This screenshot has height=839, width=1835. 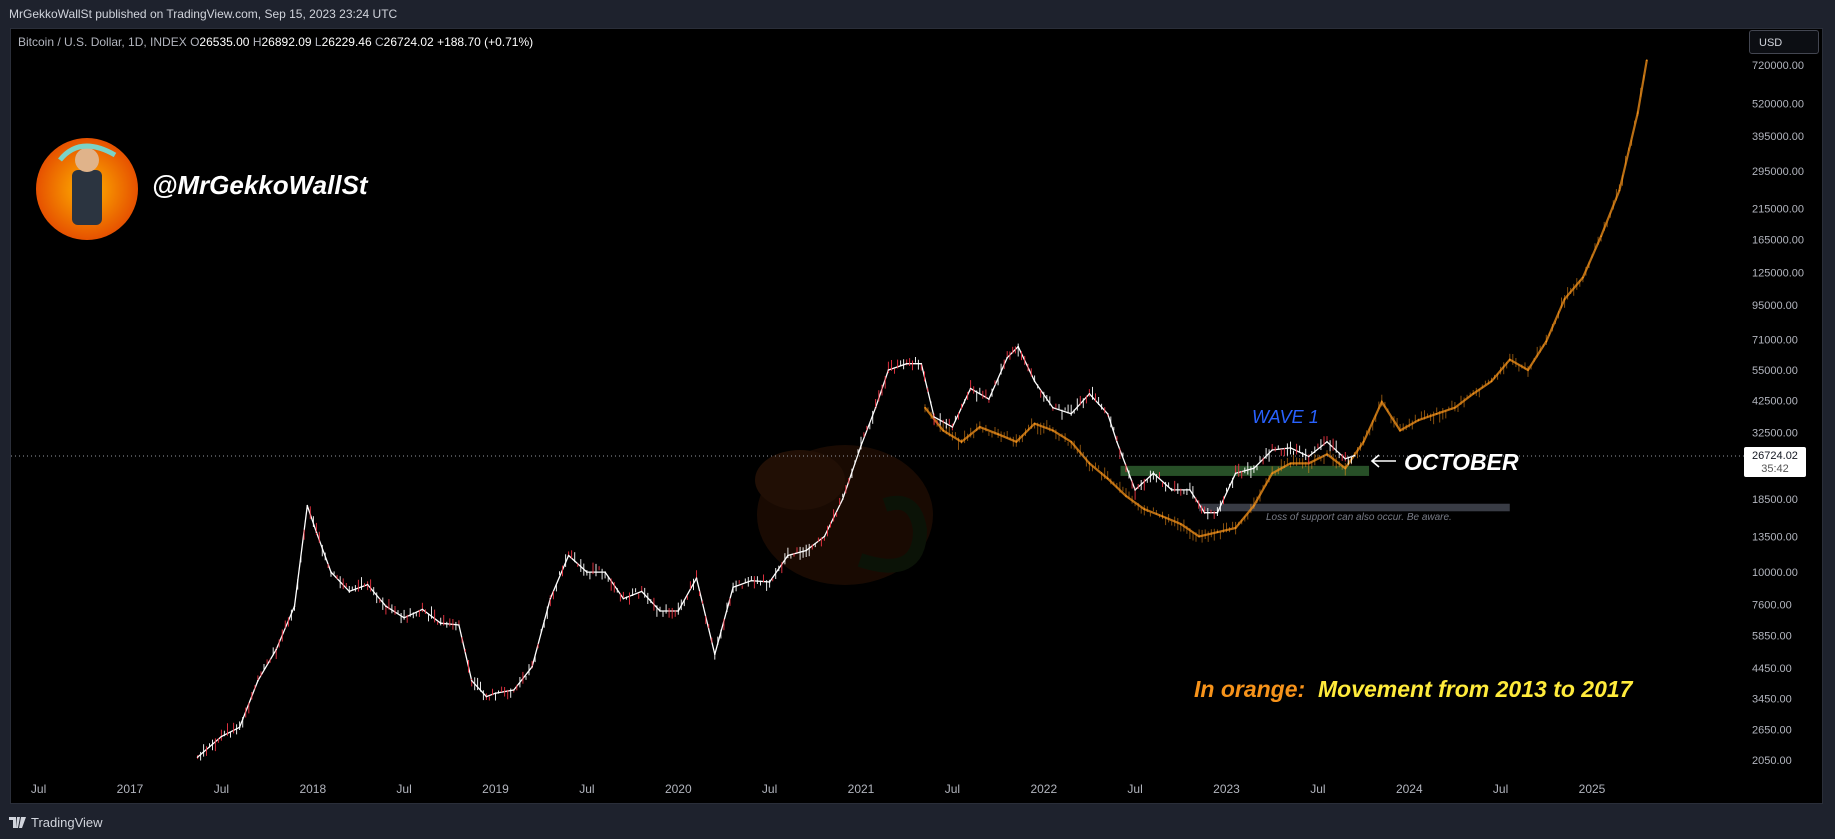 What do you see at coordinates (257, 42) in the screenshot?
I see `high-label: H` at bounding box center [257, 42].